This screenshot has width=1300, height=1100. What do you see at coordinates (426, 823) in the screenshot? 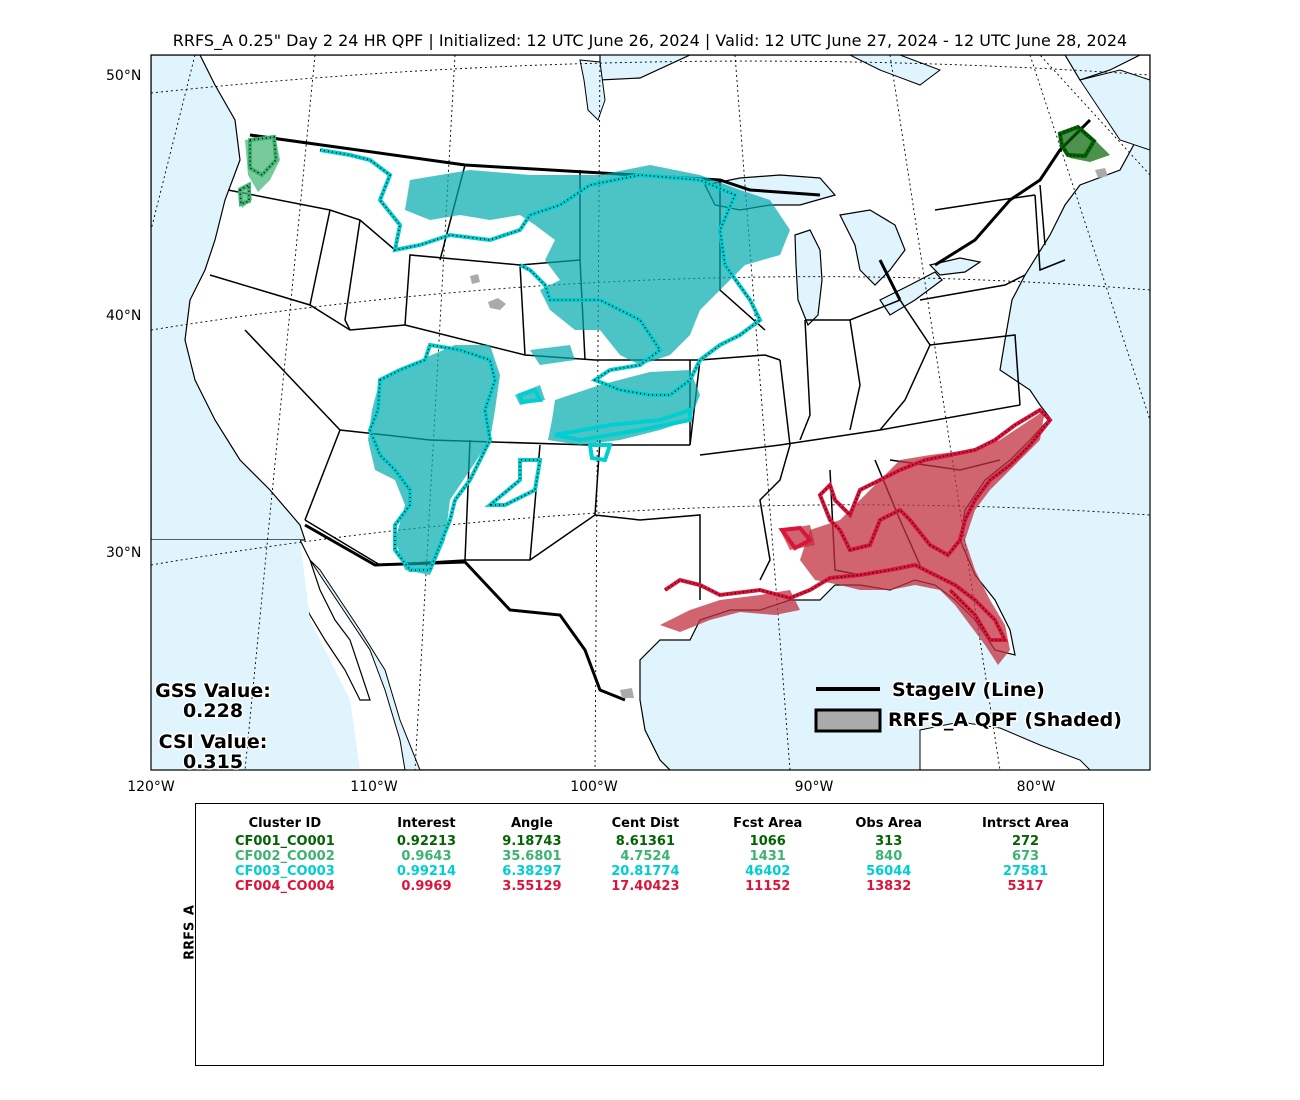
I see `header-interest: Interest` at bounding box center [426, 823].